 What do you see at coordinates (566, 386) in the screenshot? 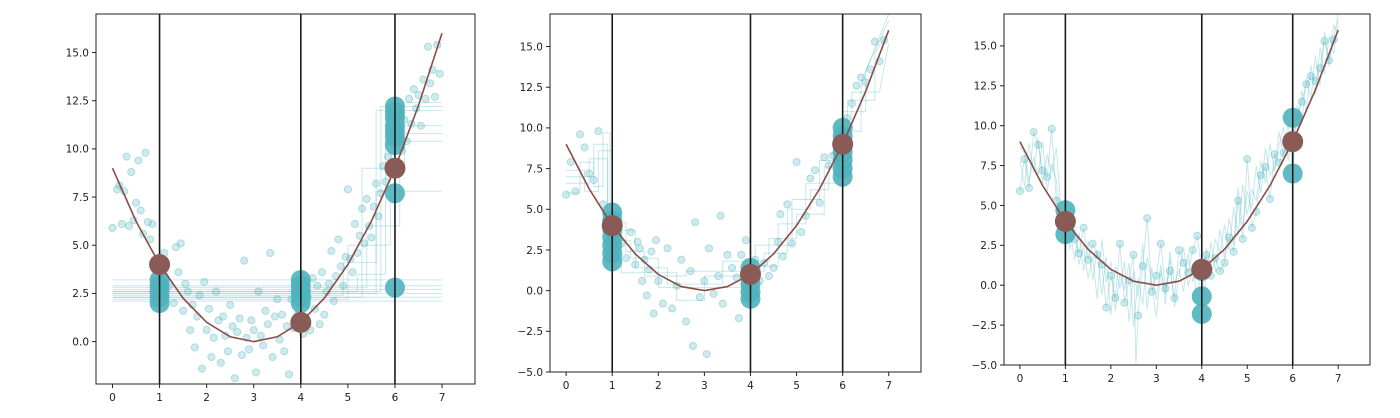
I see `x-tick-label: 0` at bounding box center [566, 386].